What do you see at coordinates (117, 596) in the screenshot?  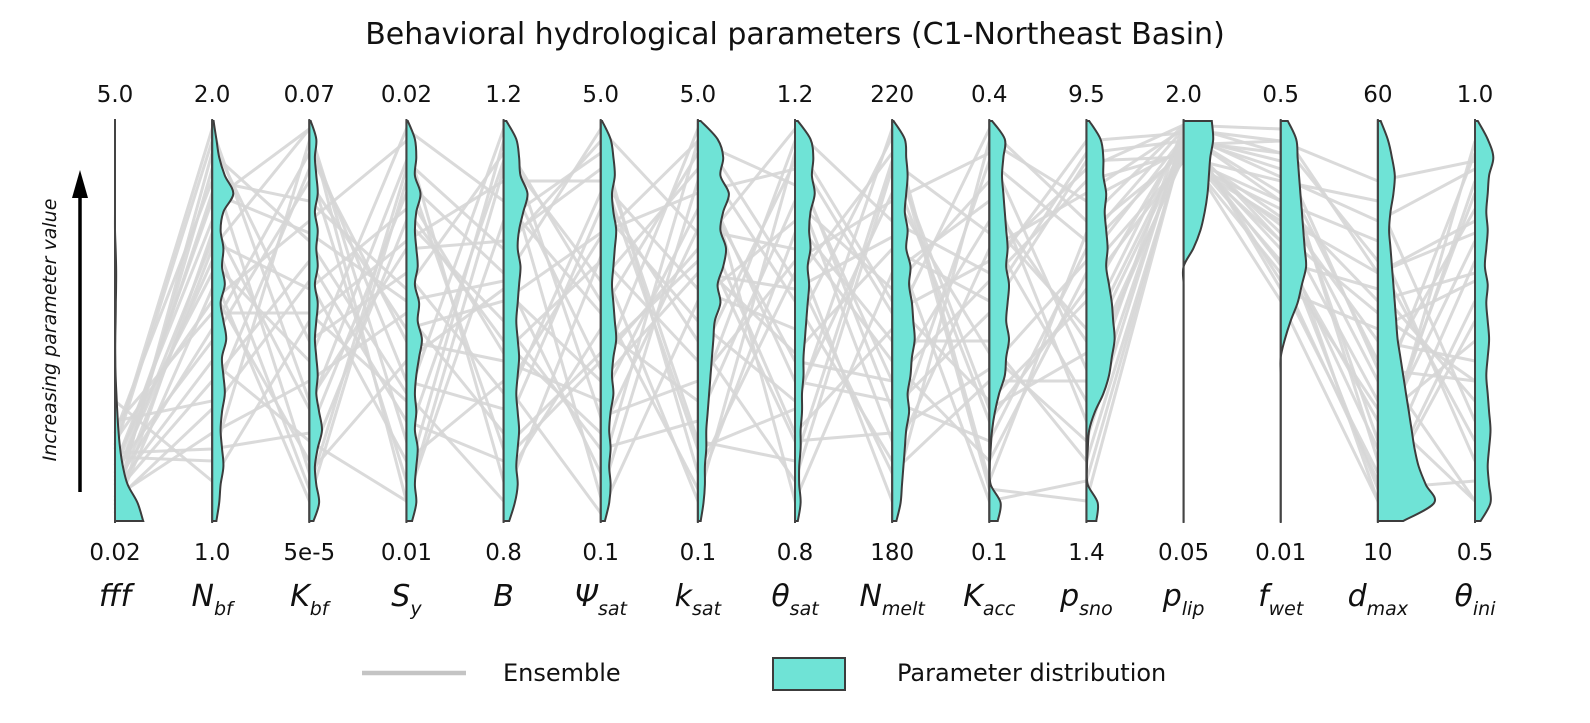 I see `parameter-name-label: fff` at bounding box center [117, 596].